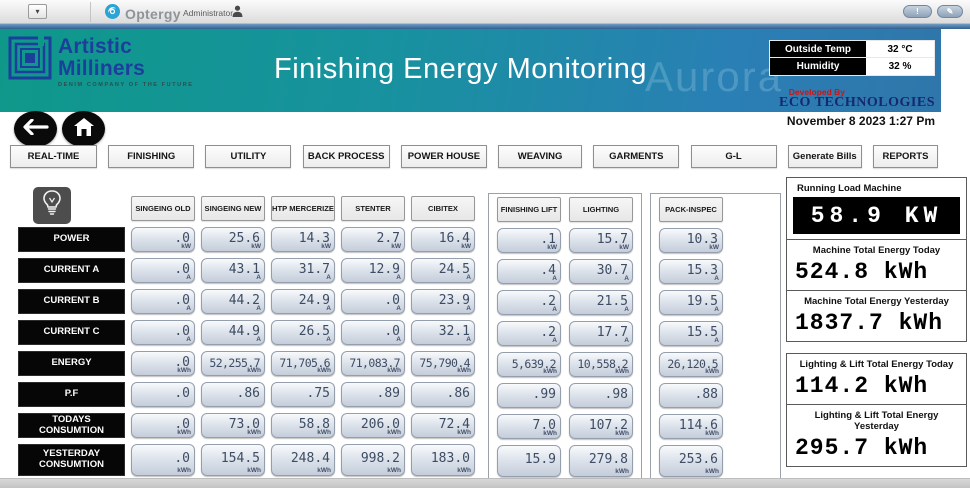 The image size is (970, 488). What do you see at coordinates (151, 156) in the screenshot?
I see `nav-finishing: FINISHING` at bounding box center [151, 156].